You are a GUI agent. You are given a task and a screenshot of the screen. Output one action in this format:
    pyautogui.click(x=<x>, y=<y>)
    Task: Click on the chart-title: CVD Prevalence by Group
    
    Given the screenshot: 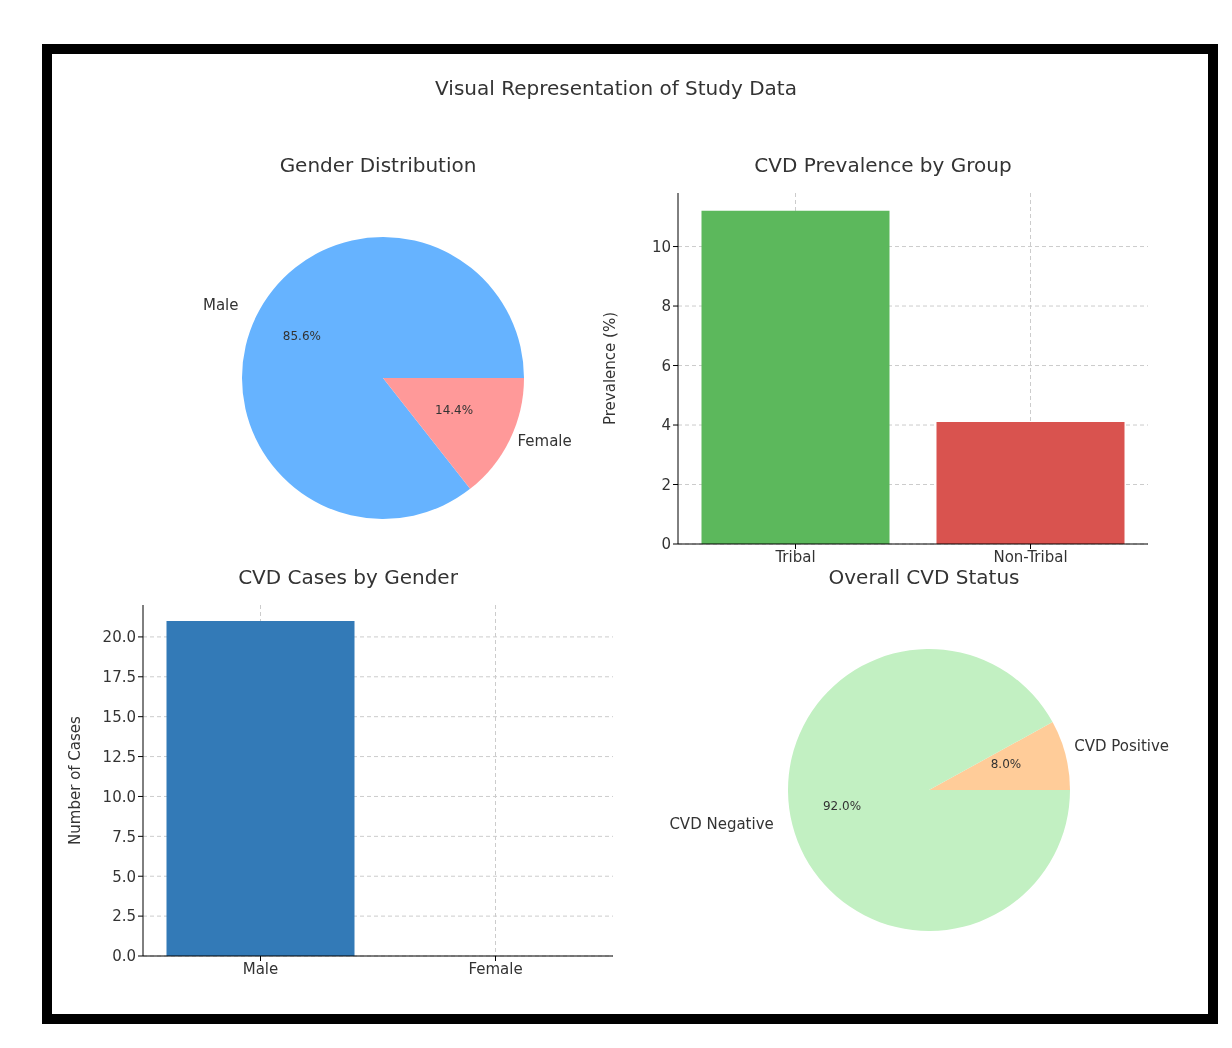 What is the action you would take?
    pyautogui.click(x=883, y=165)
    